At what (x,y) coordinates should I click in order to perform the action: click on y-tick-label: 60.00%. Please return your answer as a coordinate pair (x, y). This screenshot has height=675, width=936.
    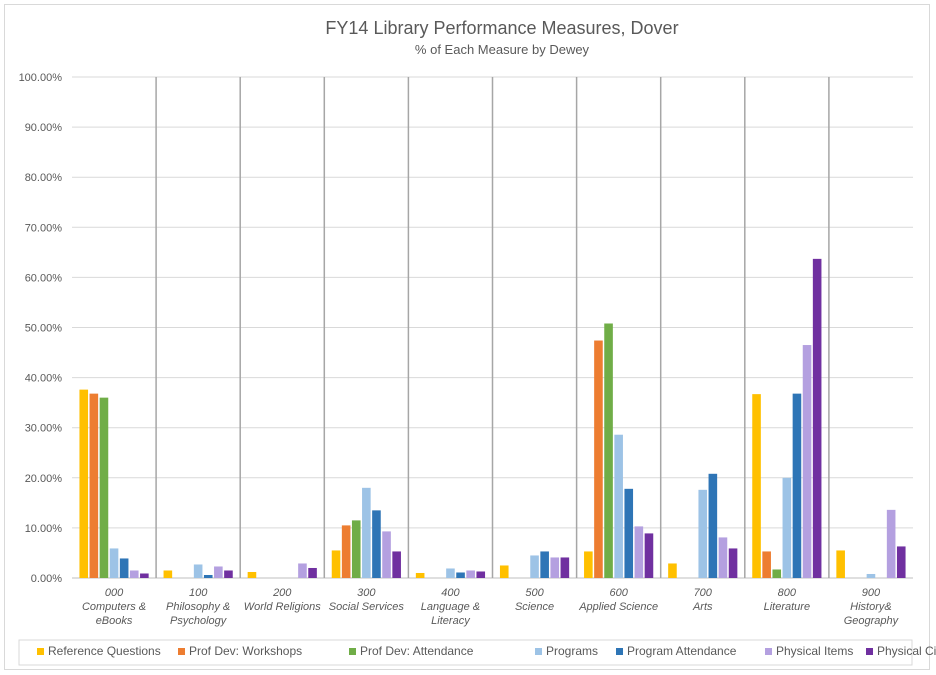
    Looking at the image, I should click on (44, 278).